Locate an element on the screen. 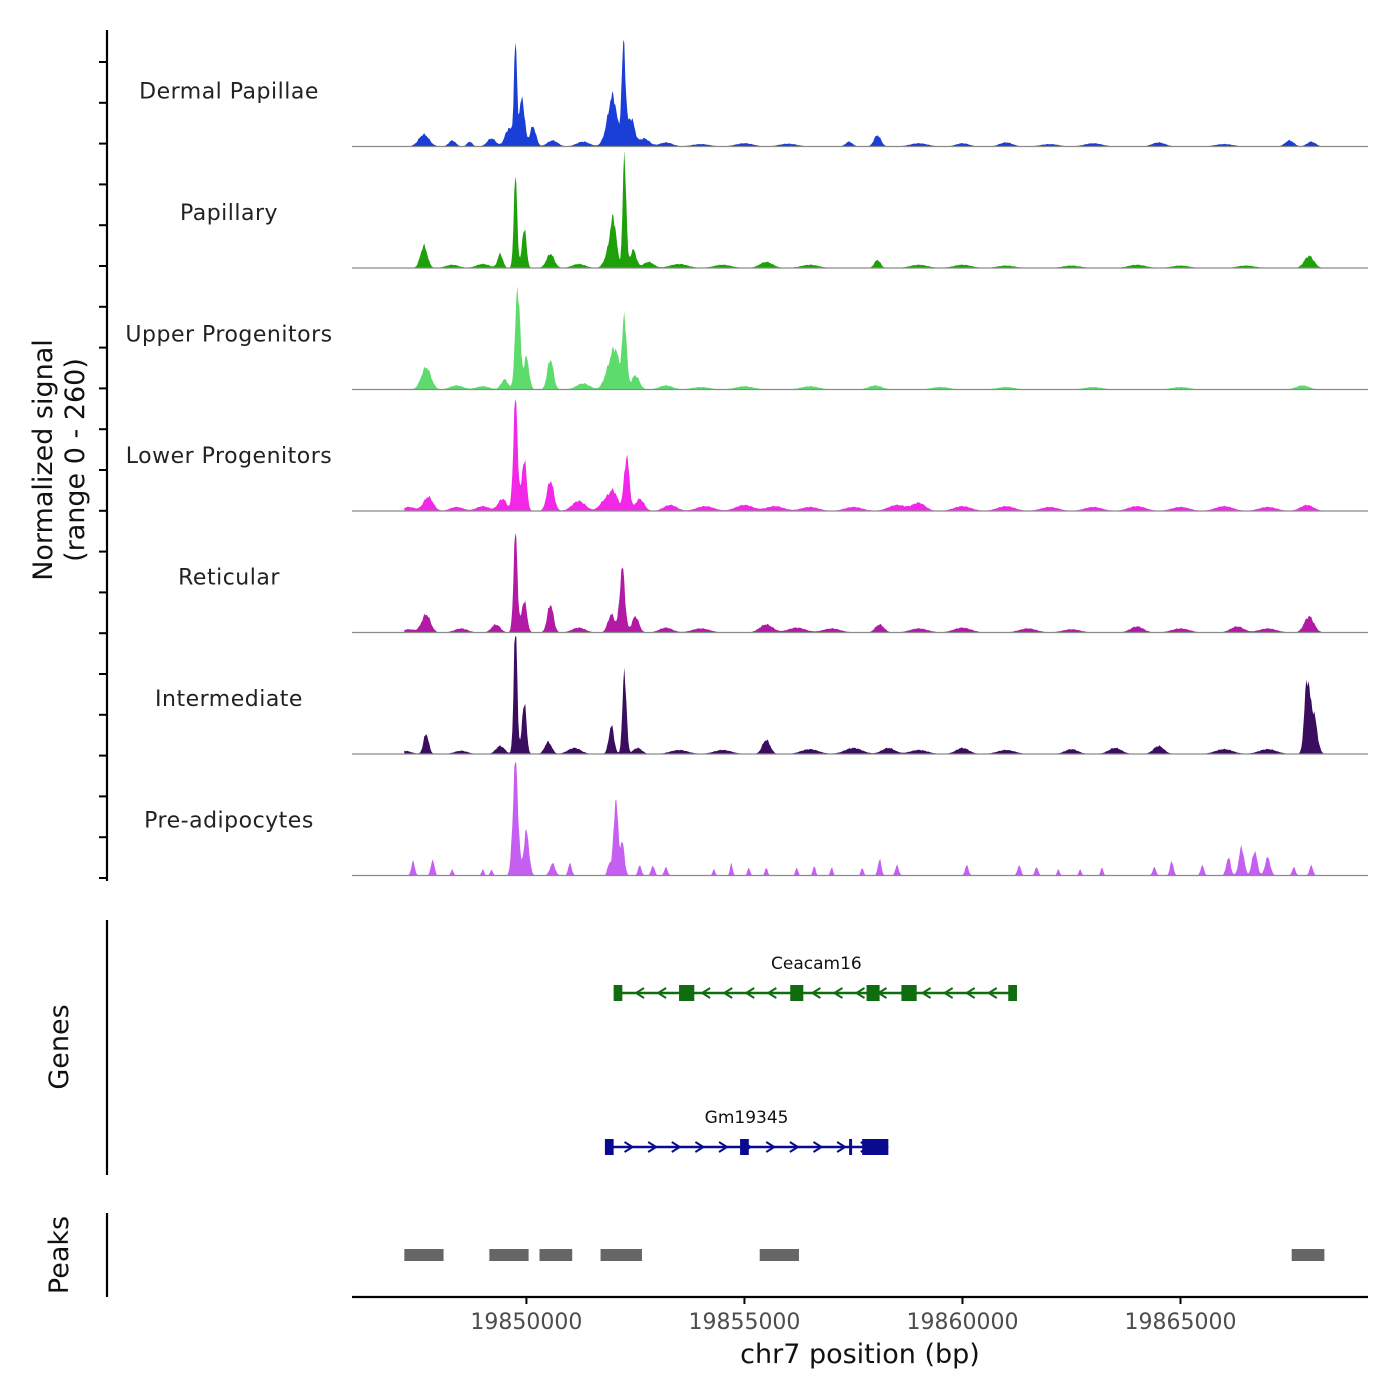 The width and height of the screenshot is (1400, 1400). track-upper-progenitors: Upper Progenitors is located at coordinates (746, 338).